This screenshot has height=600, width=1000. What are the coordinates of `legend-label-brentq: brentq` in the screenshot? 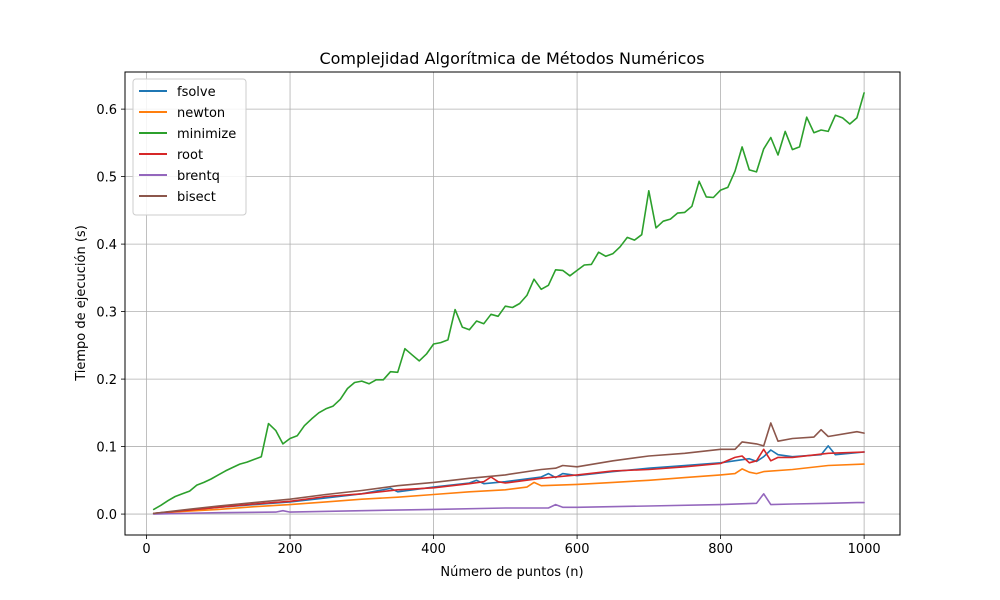 It's located at (198, 176).